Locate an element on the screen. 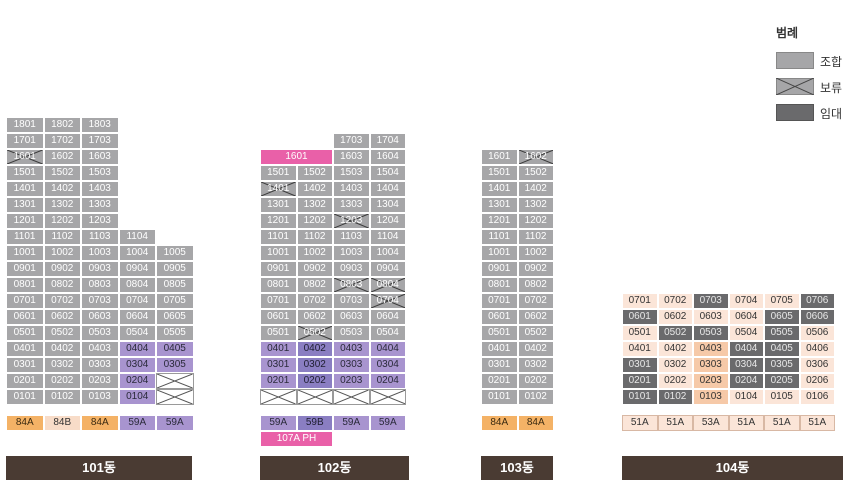 Image resolution: width=854 pixels, height=496 pixels. unit-number: 0402 is located at coordinates (535, 348).